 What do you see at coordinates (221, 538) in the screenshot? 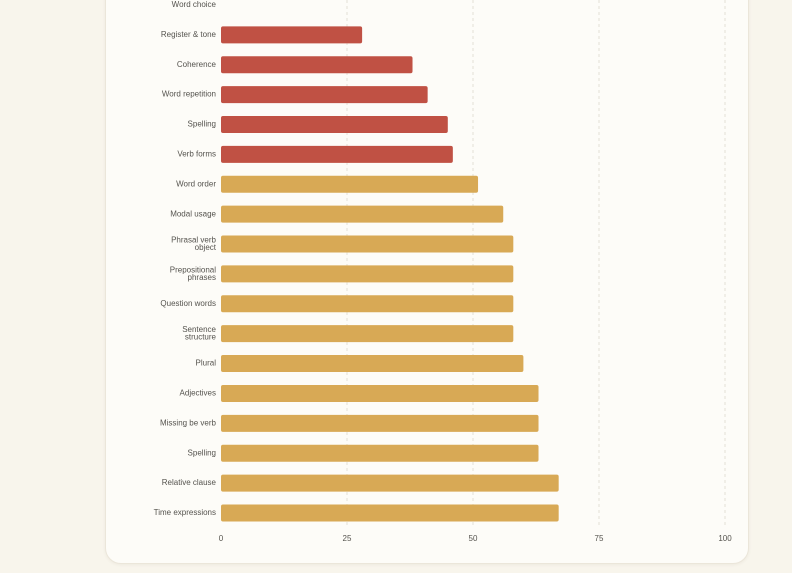
I see `x-tick-label: 0` at bounding box center [221, 538].